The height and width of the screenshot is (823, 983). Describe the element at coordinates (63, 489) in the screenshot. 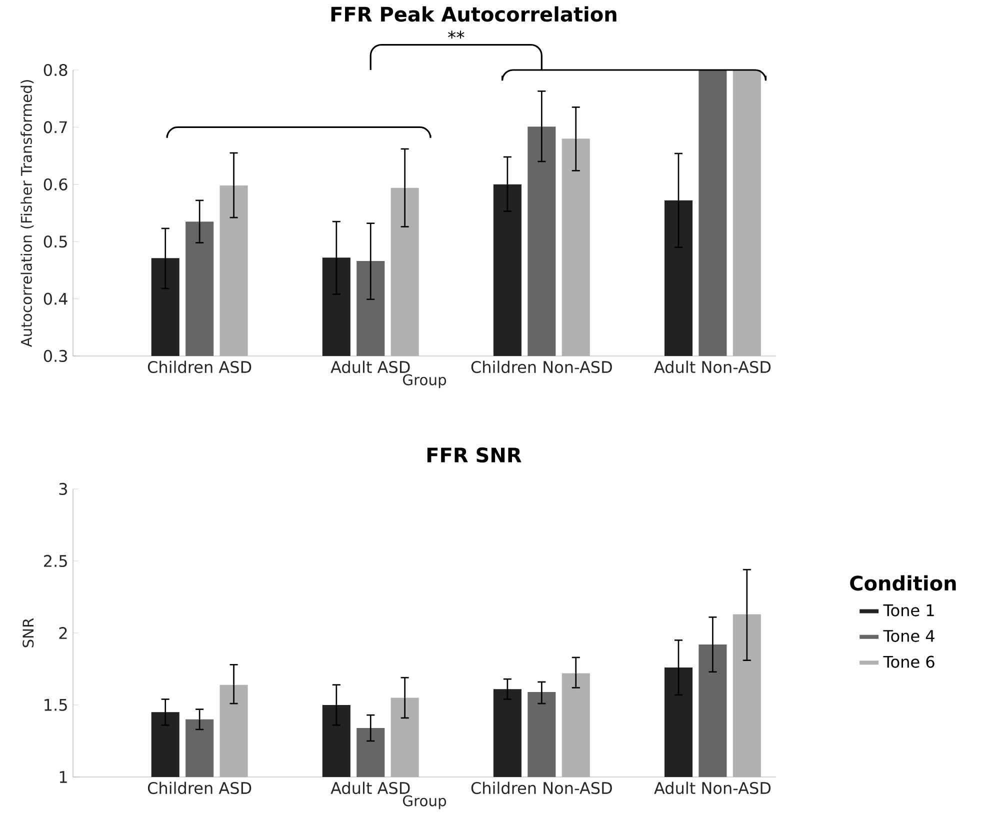

I see `y-tick-label: 3` at that location.